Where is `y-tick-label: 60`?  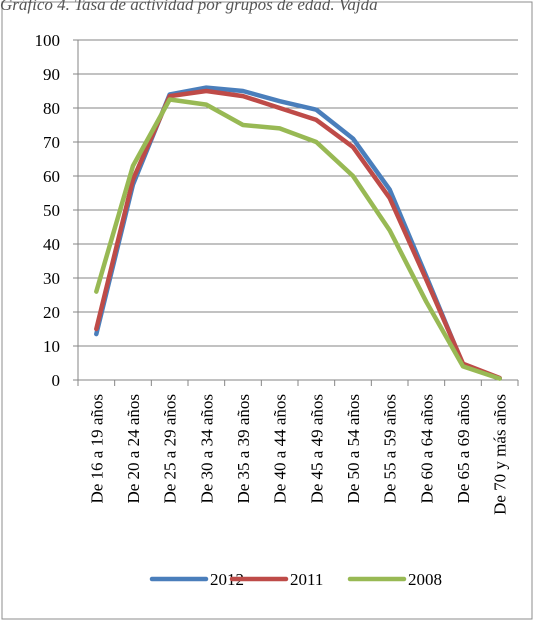 y-tick-label: 60 is located at coordinates (51, 176).